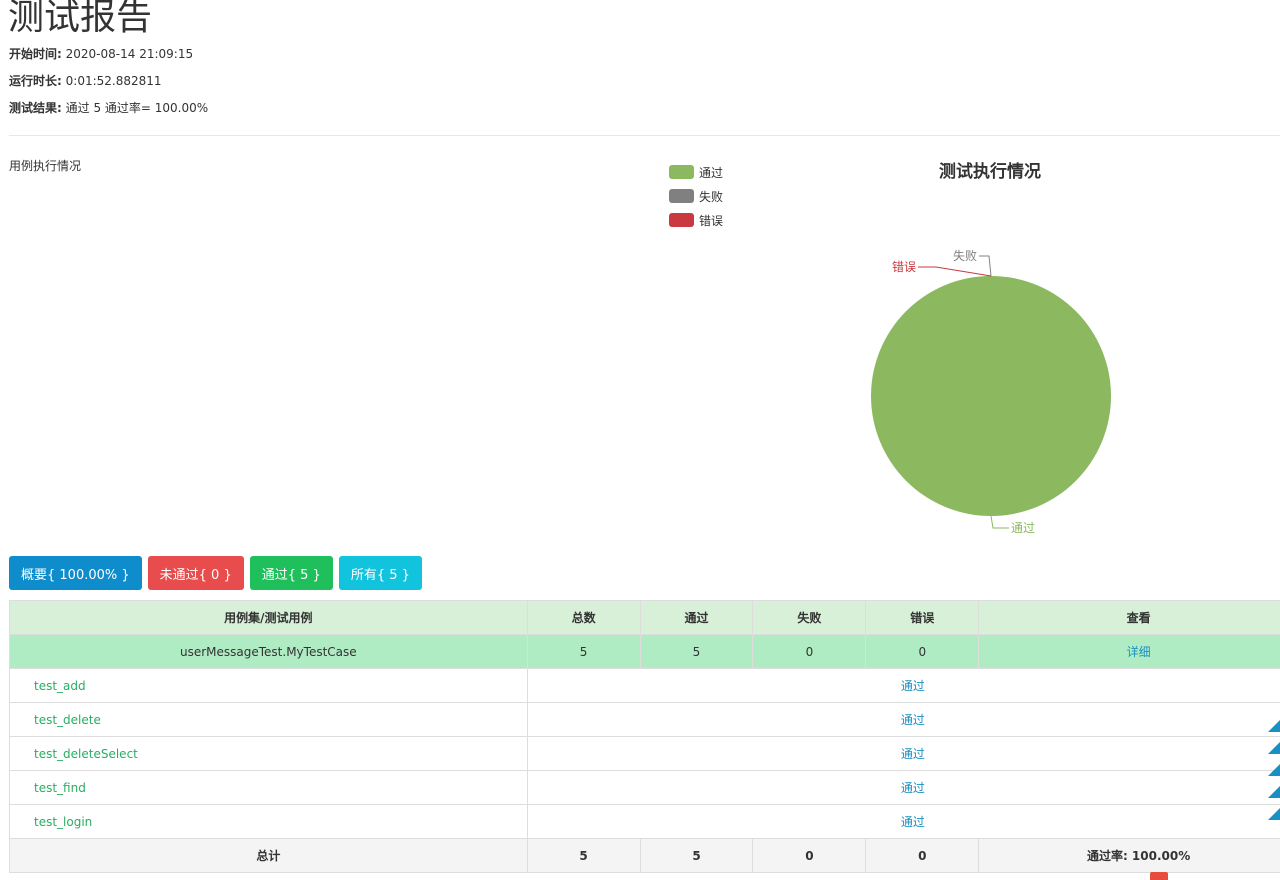  I want to click on header-suite-case: 用例集/测试用例, so click(268, 617).